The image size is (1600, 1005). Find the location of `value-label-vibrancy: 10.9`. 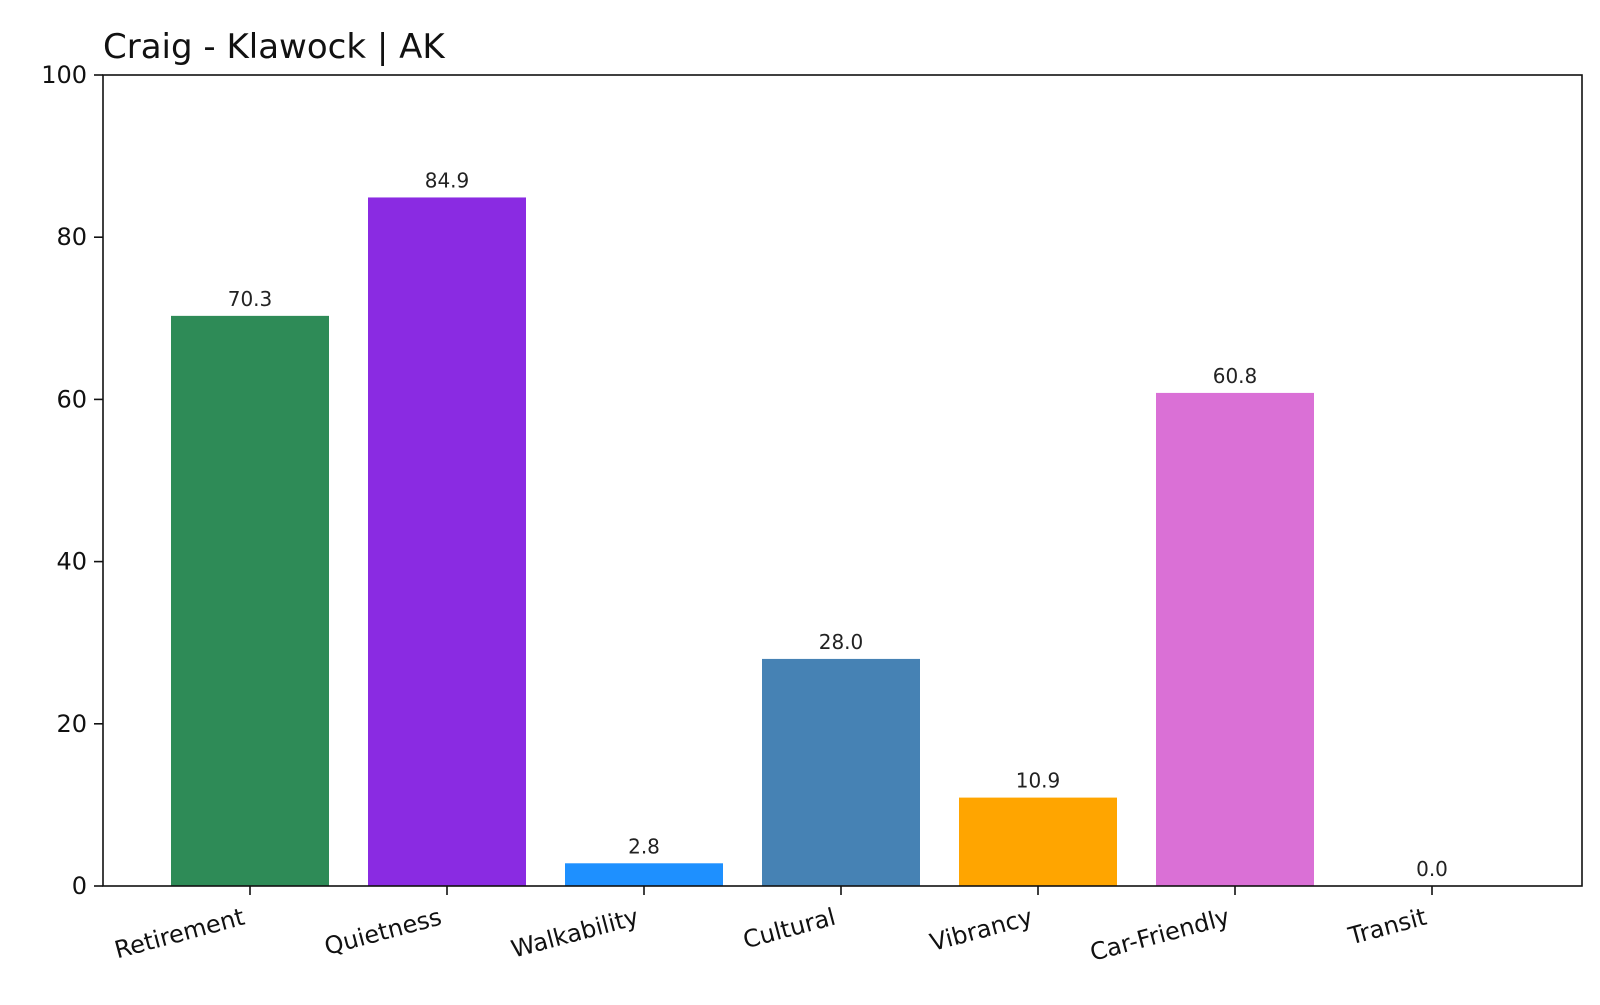

value-label-vibrancy: 10.9 is located at coordinates (1038, 781).